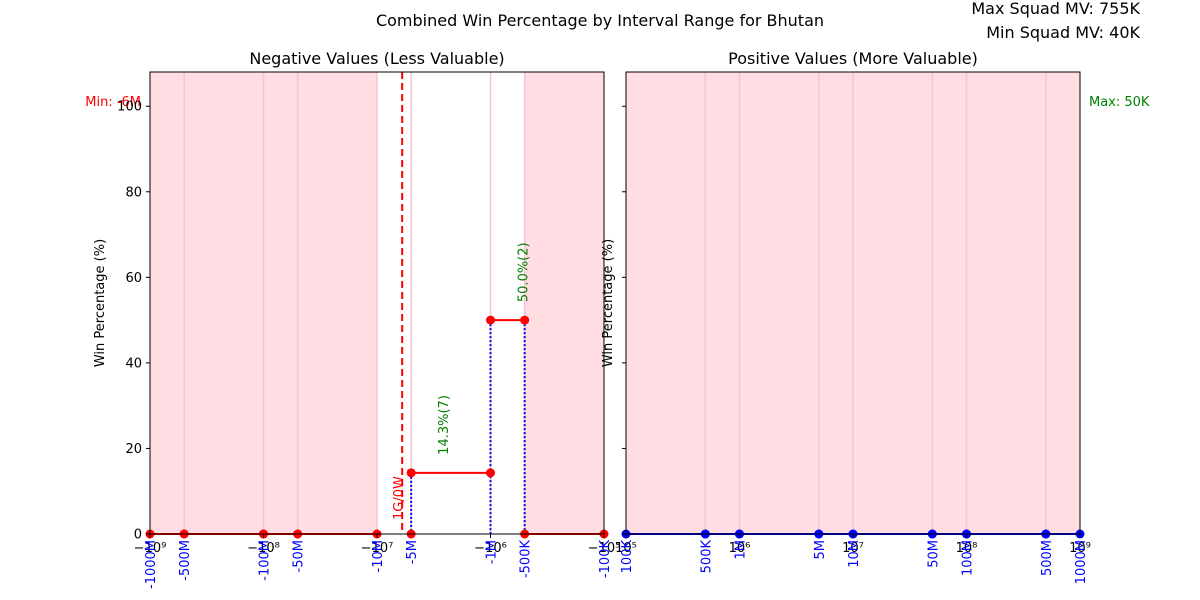  I want to click on max-squad-mv-info: Max Squad MV: 755K, so click(1055, 9).